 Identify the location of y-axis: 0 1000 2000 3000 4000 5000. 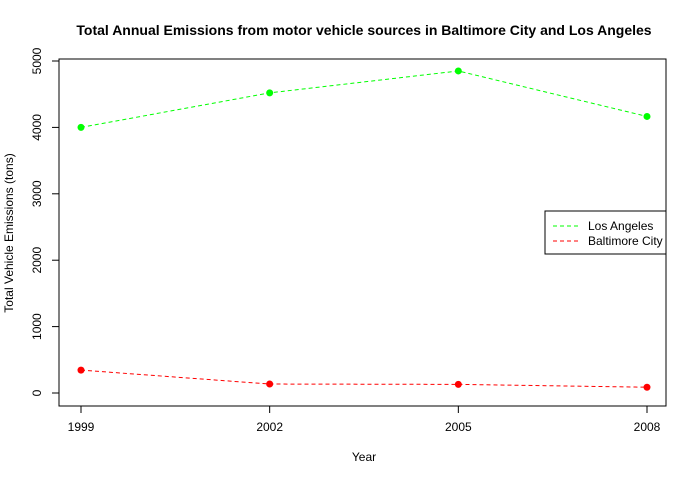
(45, 221).